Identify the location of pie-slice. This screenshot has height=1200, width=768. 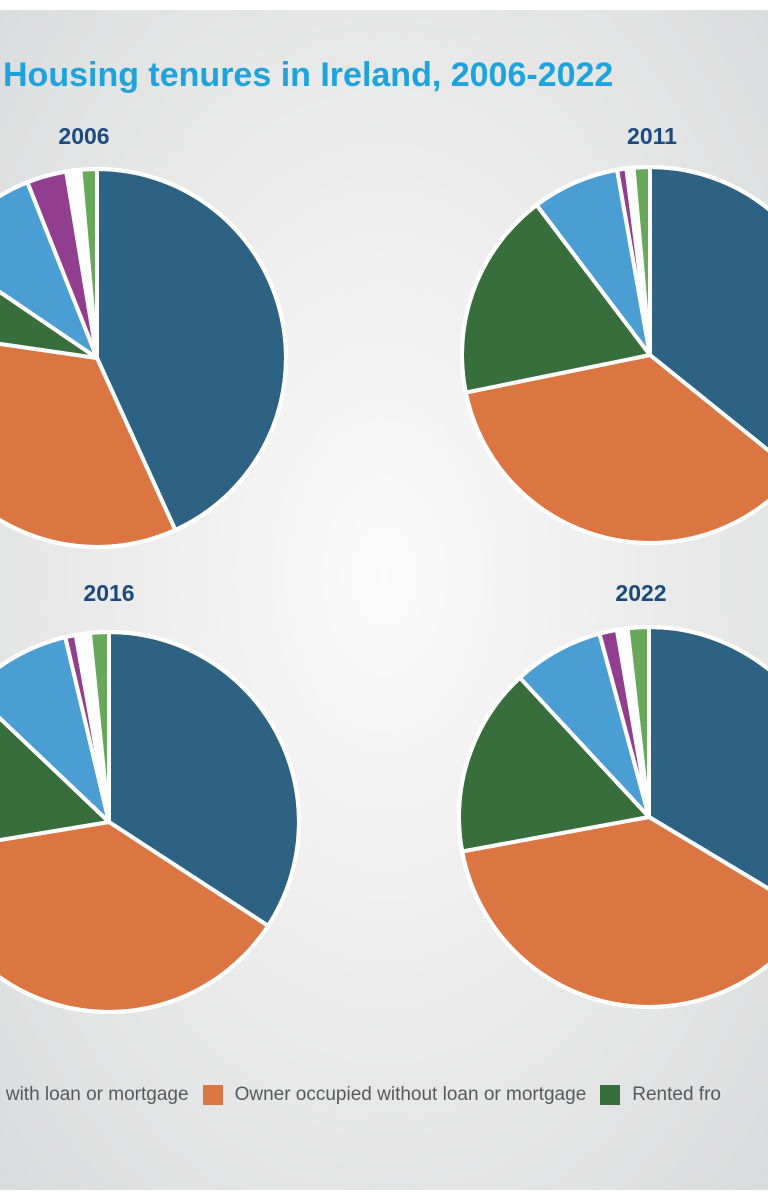
(55, 778).